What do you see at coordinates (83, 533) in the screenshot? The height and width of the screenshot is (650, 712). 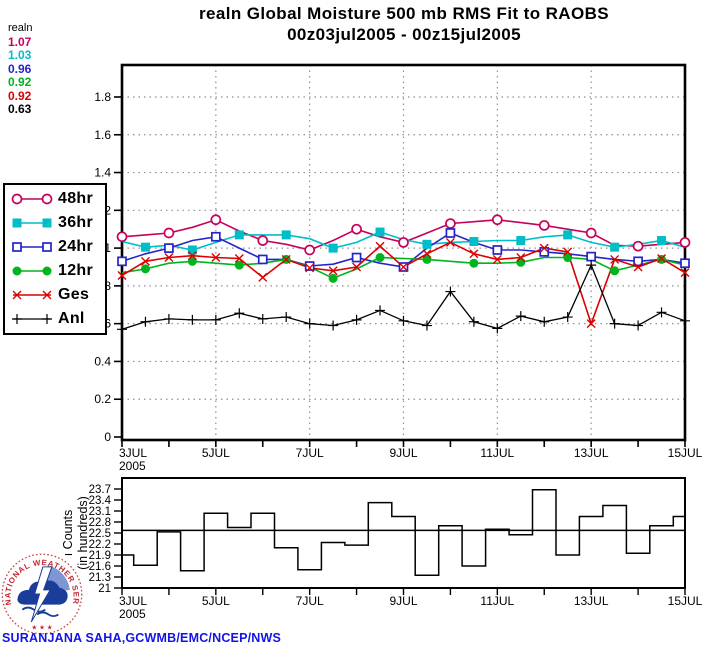 I see `counts-ylabel-line2: (in hundreds)` at bounding box center [83, 533].